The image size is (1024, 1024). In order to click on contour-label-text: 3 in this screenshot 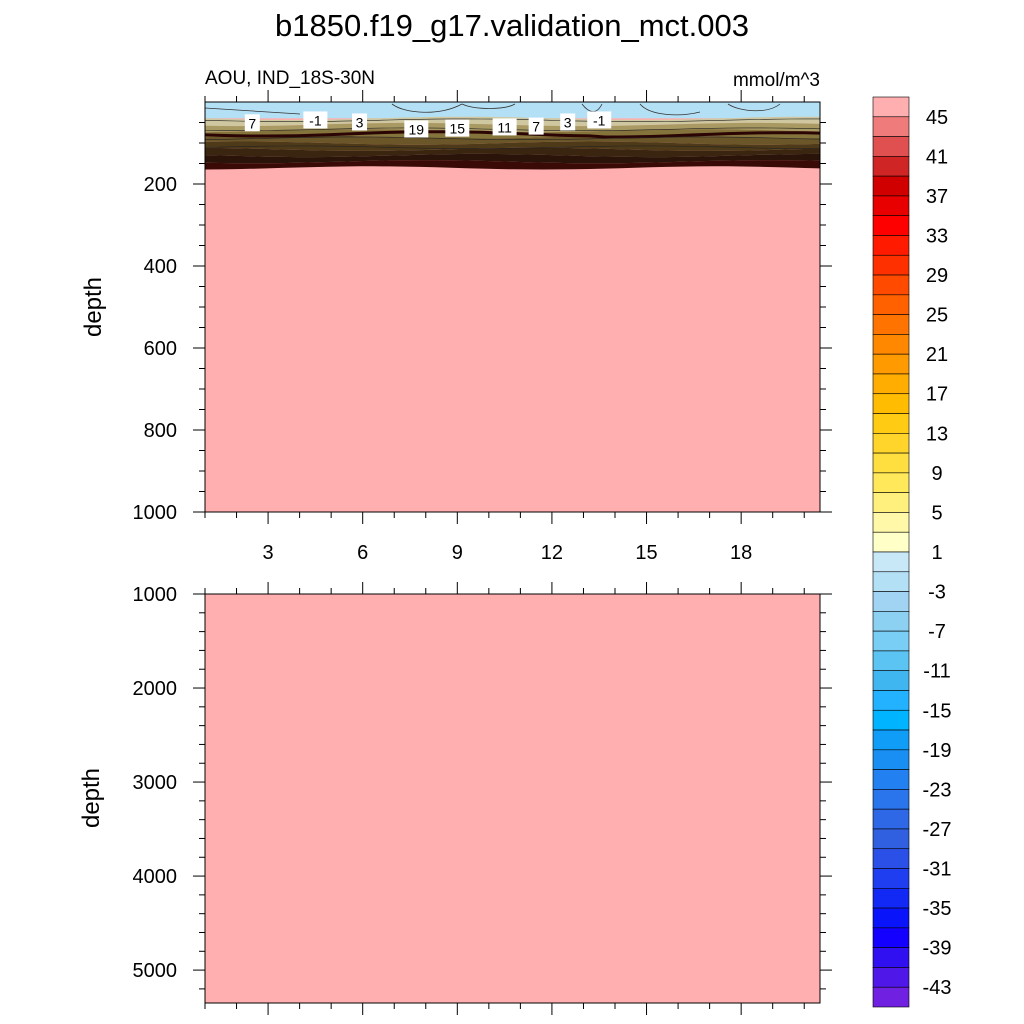, I will do `click(360, 123)`.